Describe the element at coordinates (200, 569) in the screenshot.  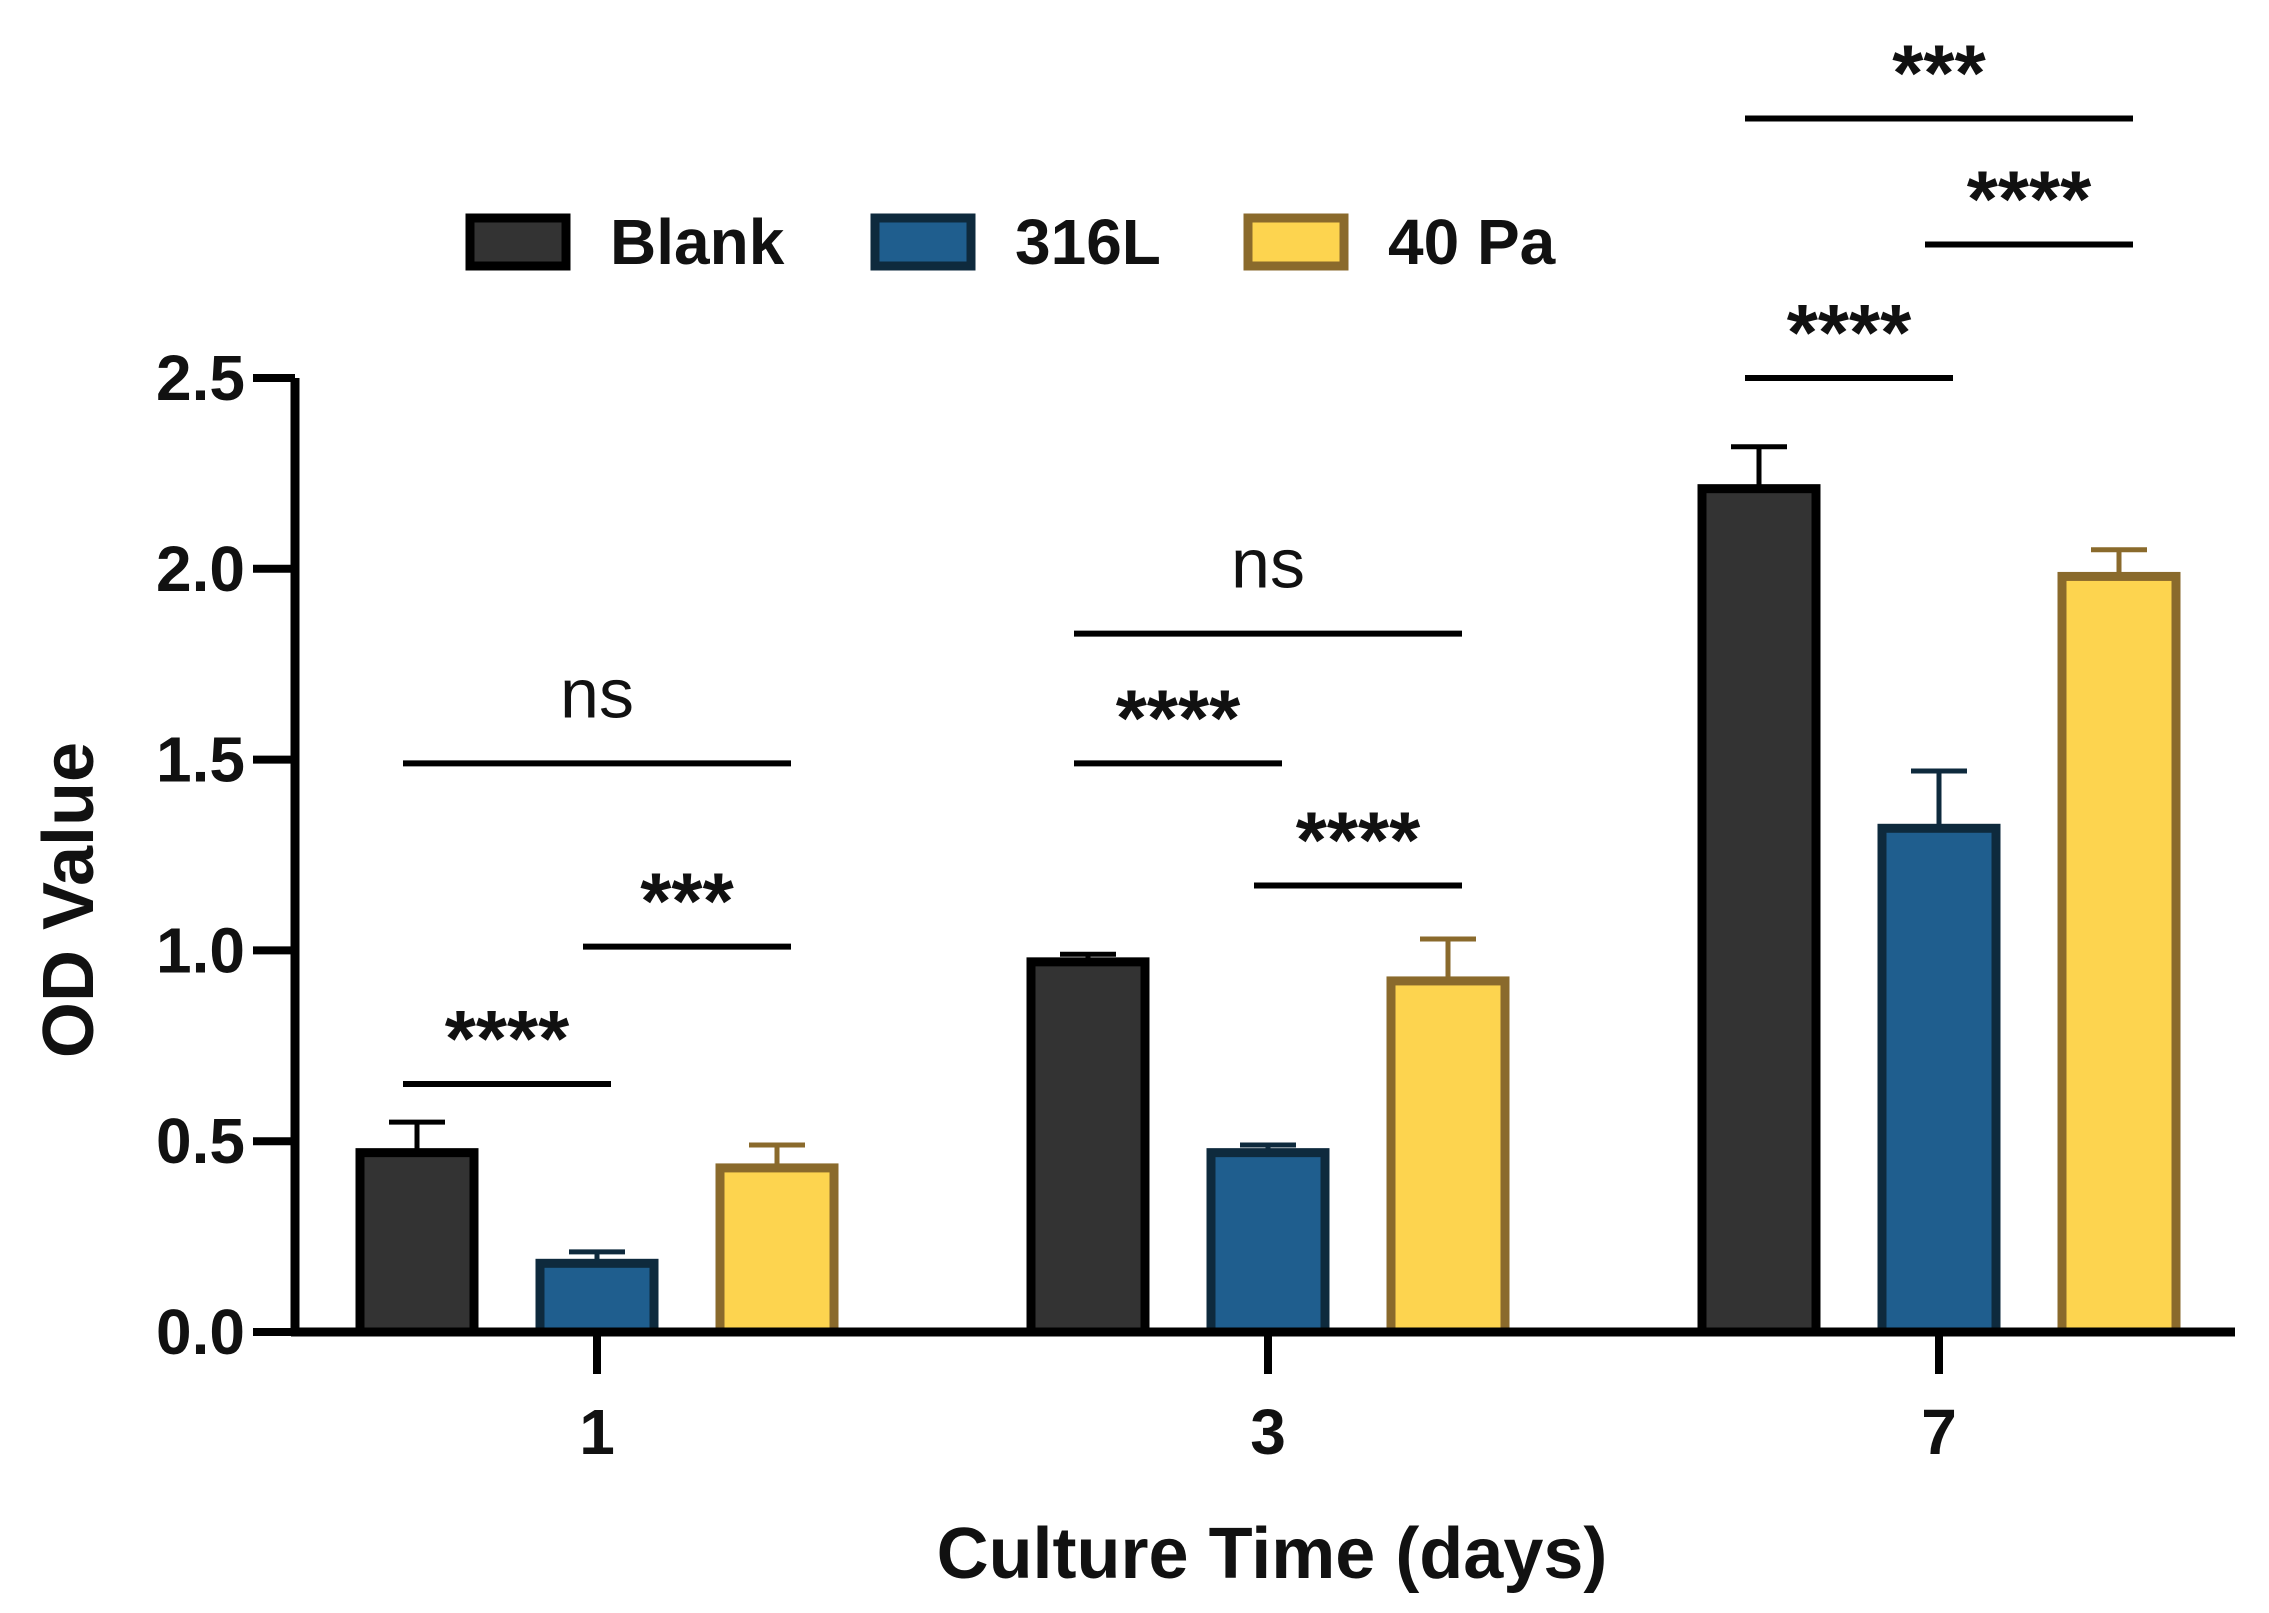
I see `y-tick-label-2.0: 2.0` at that location.